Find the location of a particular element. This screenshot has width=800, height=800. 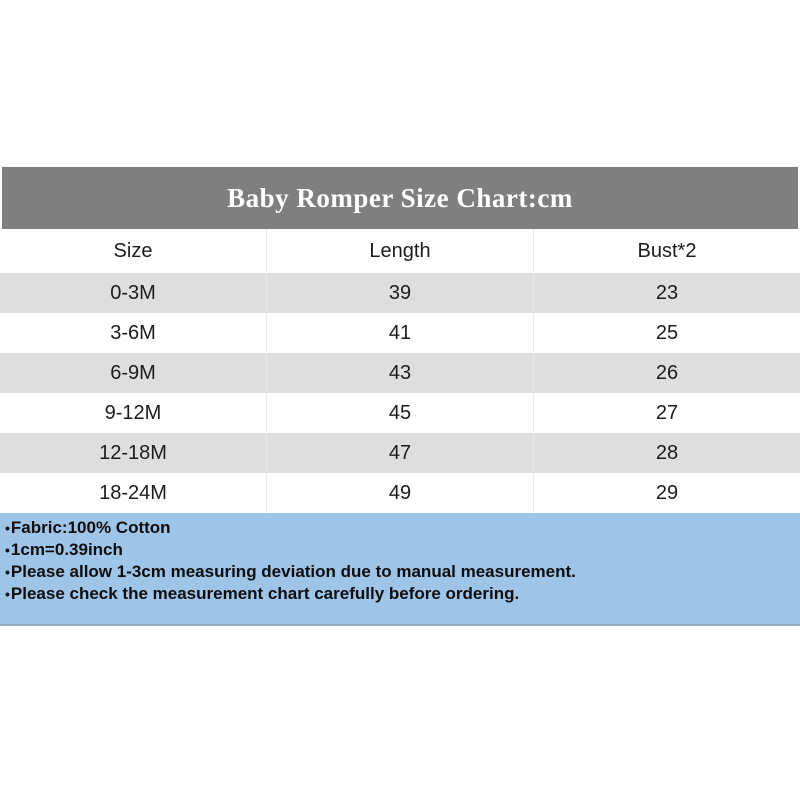

table-row: 9-12M 45 27 is located at coordinates (400, 413).